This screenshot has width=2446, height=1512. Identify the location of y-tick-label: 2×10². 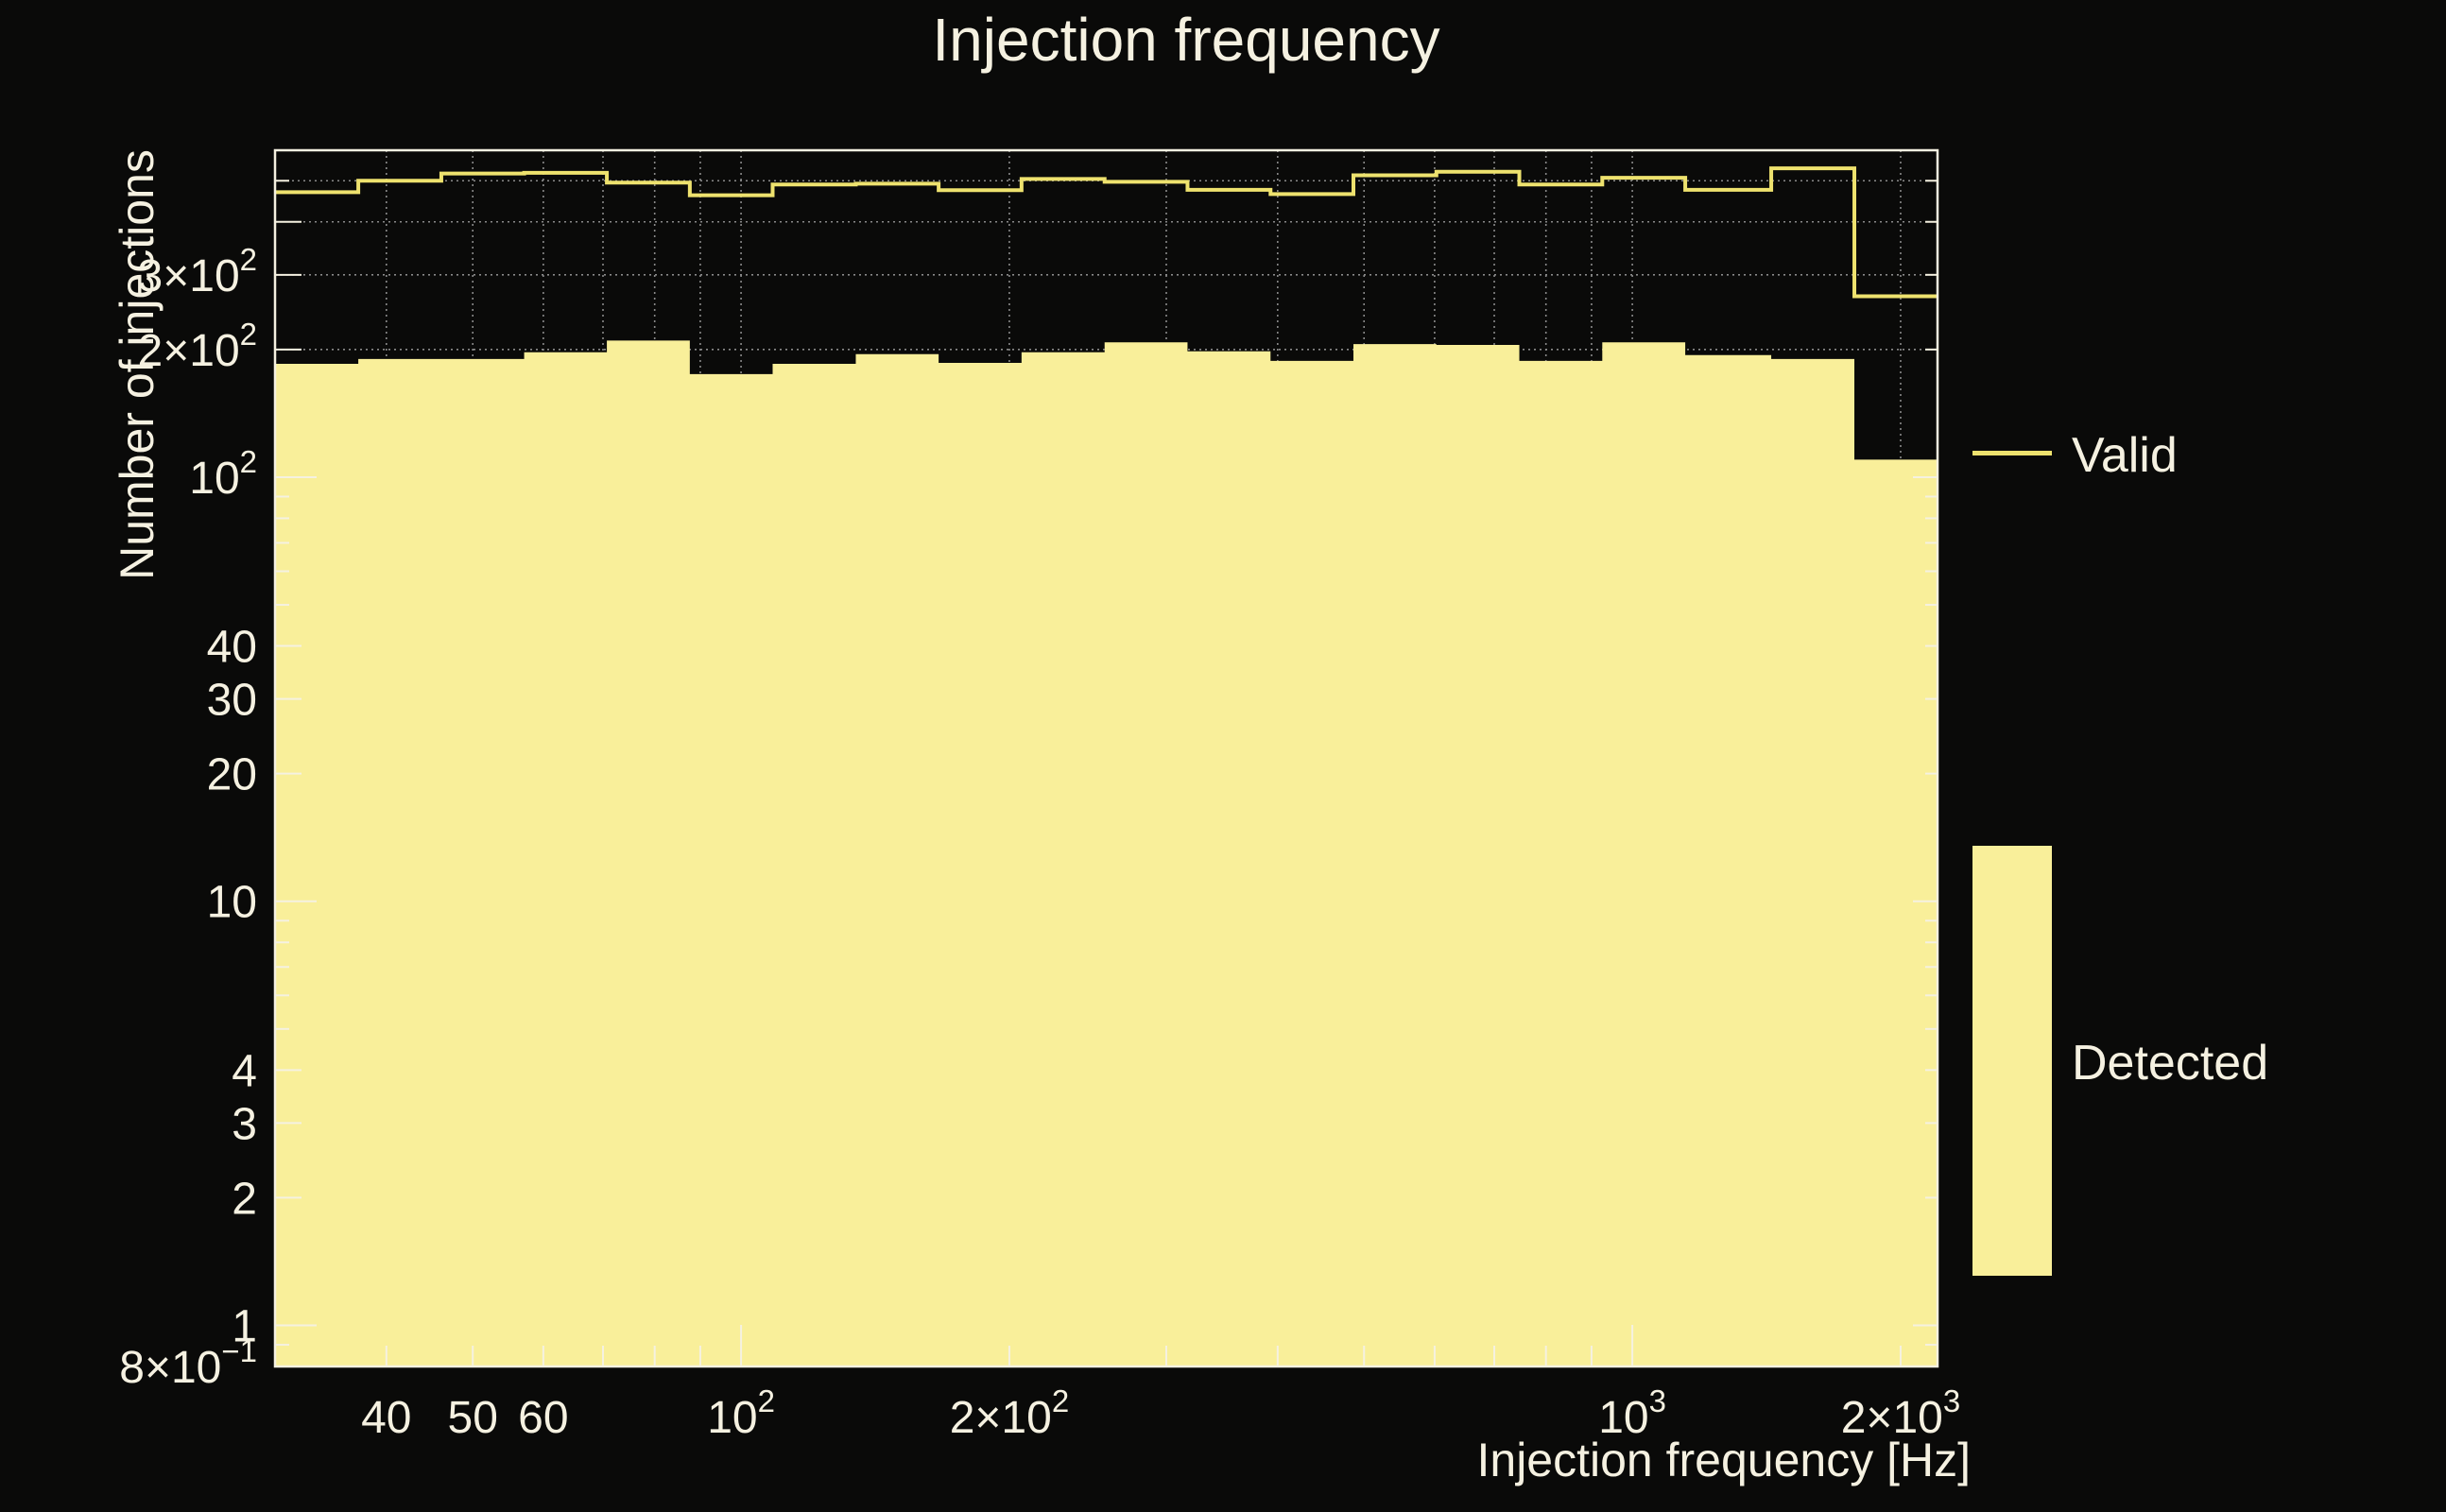
(197, 346).